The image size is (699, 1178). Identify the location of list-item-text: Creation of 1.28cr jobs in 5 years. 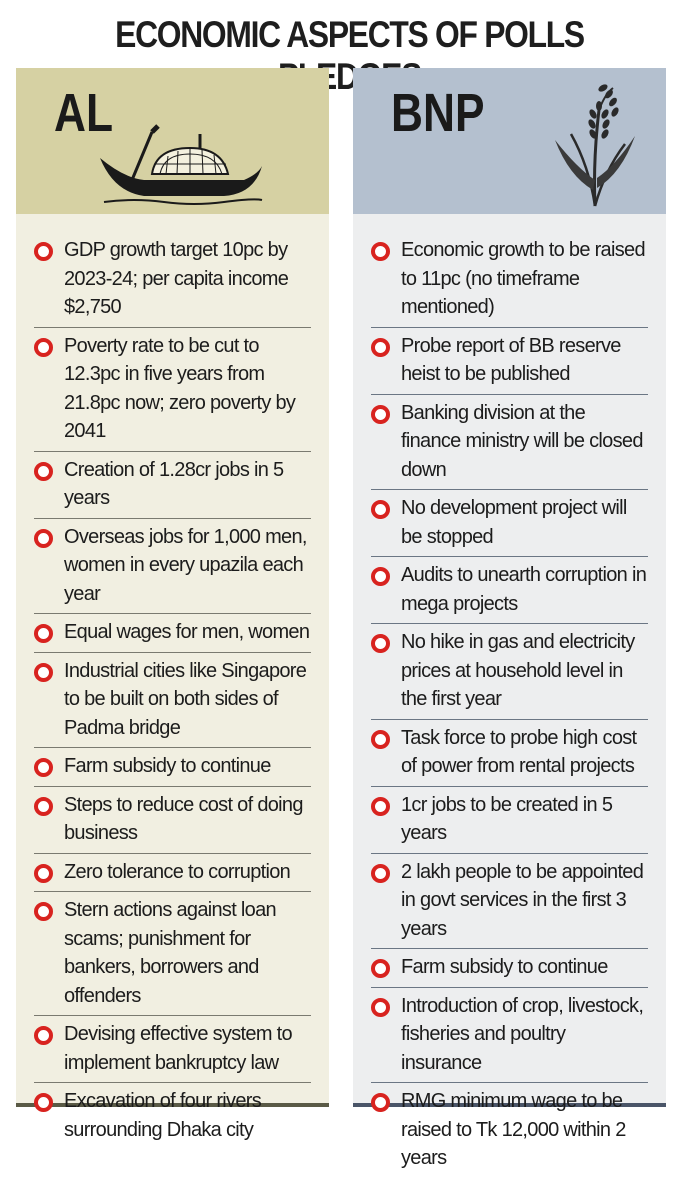
(174, 484).